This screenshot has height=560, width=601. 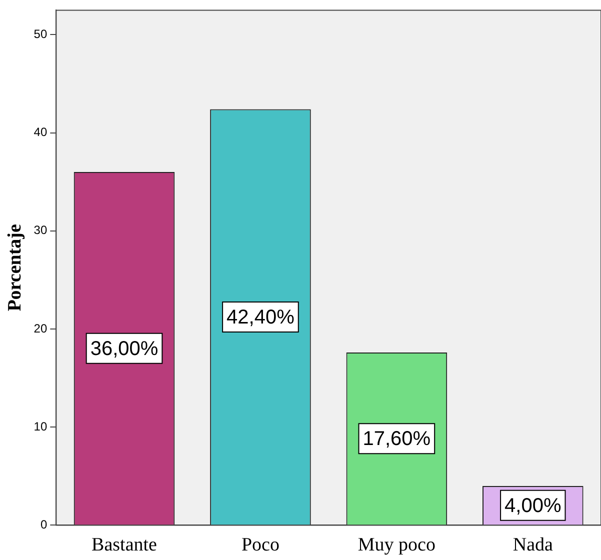 I want to click on y-tick-label: 20, so click(x=41, y=328).